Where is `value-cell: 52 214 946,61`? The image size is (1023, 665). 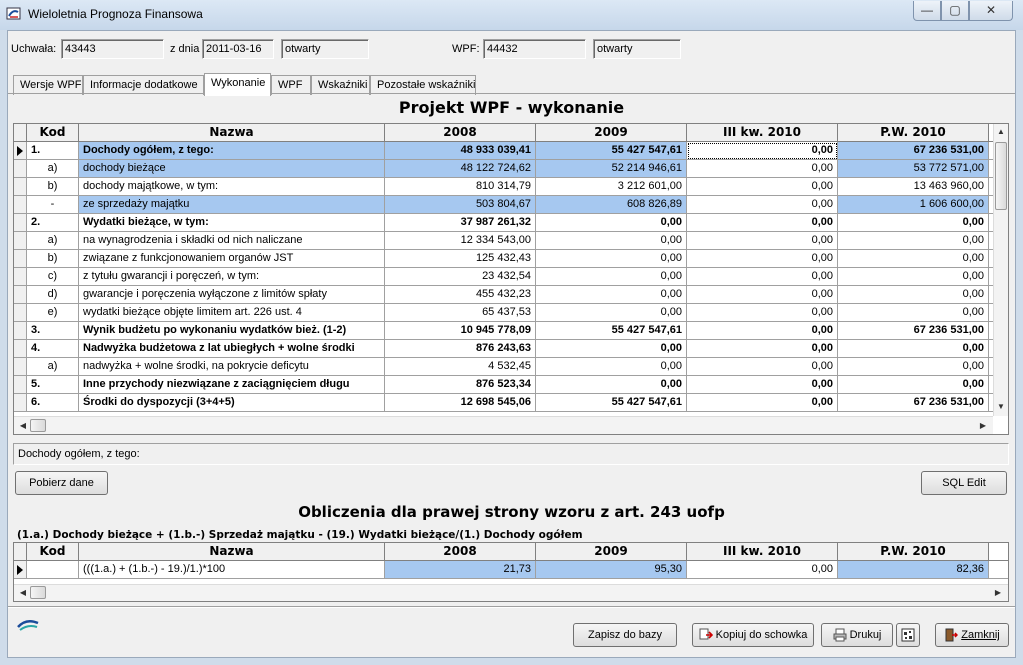 value-cell: 52 214 946,61 is located at coordinates (611, 169).